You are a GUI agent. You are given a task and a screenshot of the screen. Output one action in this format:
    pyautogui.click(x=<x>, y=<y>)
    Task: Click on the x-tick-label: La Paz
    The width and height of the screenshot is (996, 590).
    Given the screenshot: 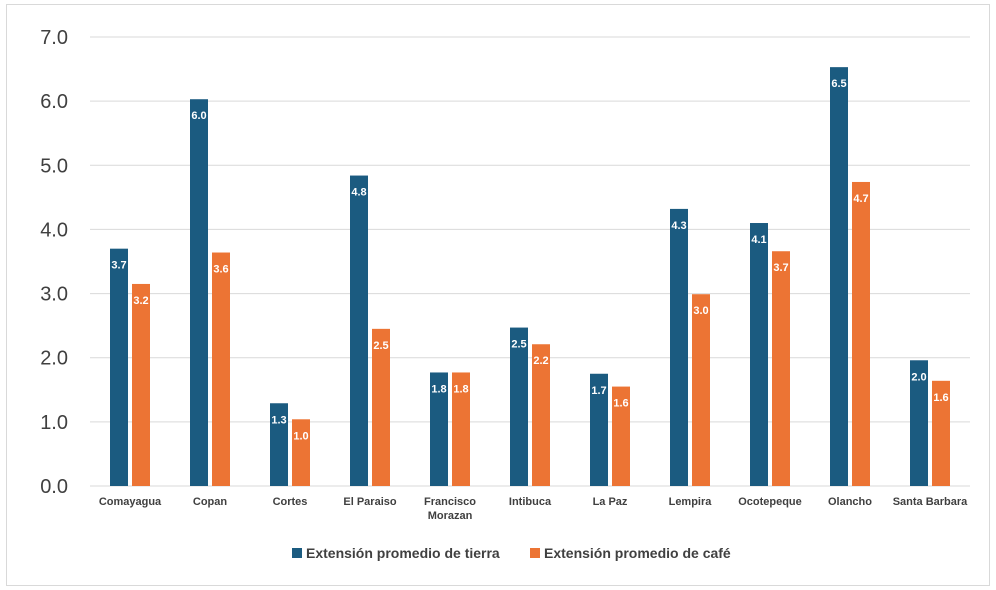 What is the action you would take?
    pyautogui.click(x=610, y=502)
    